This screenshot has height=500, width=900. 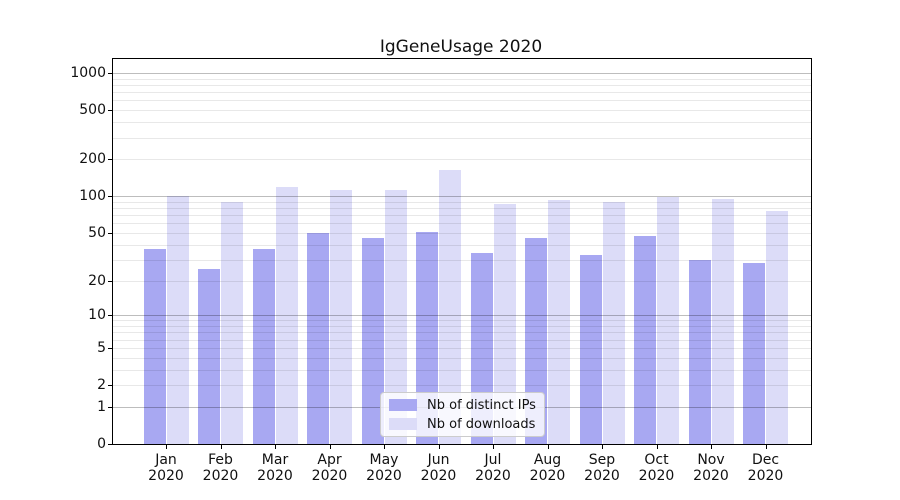 What do you see at coordinates (88, 73) in the screenshot?
I see `y-tick-label: 1000` at bounding box center [88, 73].